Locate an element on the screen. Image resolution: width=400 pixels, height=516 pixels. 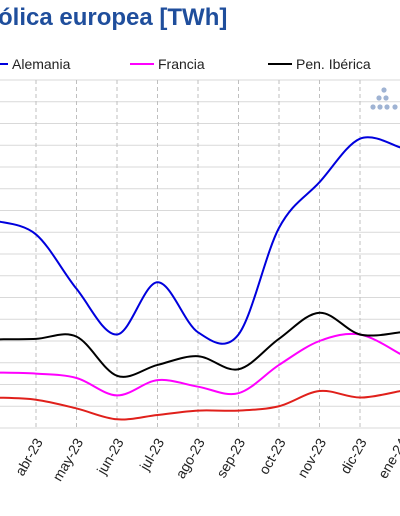
legend-label-francia: Francia is located at coordinates (181, 64).